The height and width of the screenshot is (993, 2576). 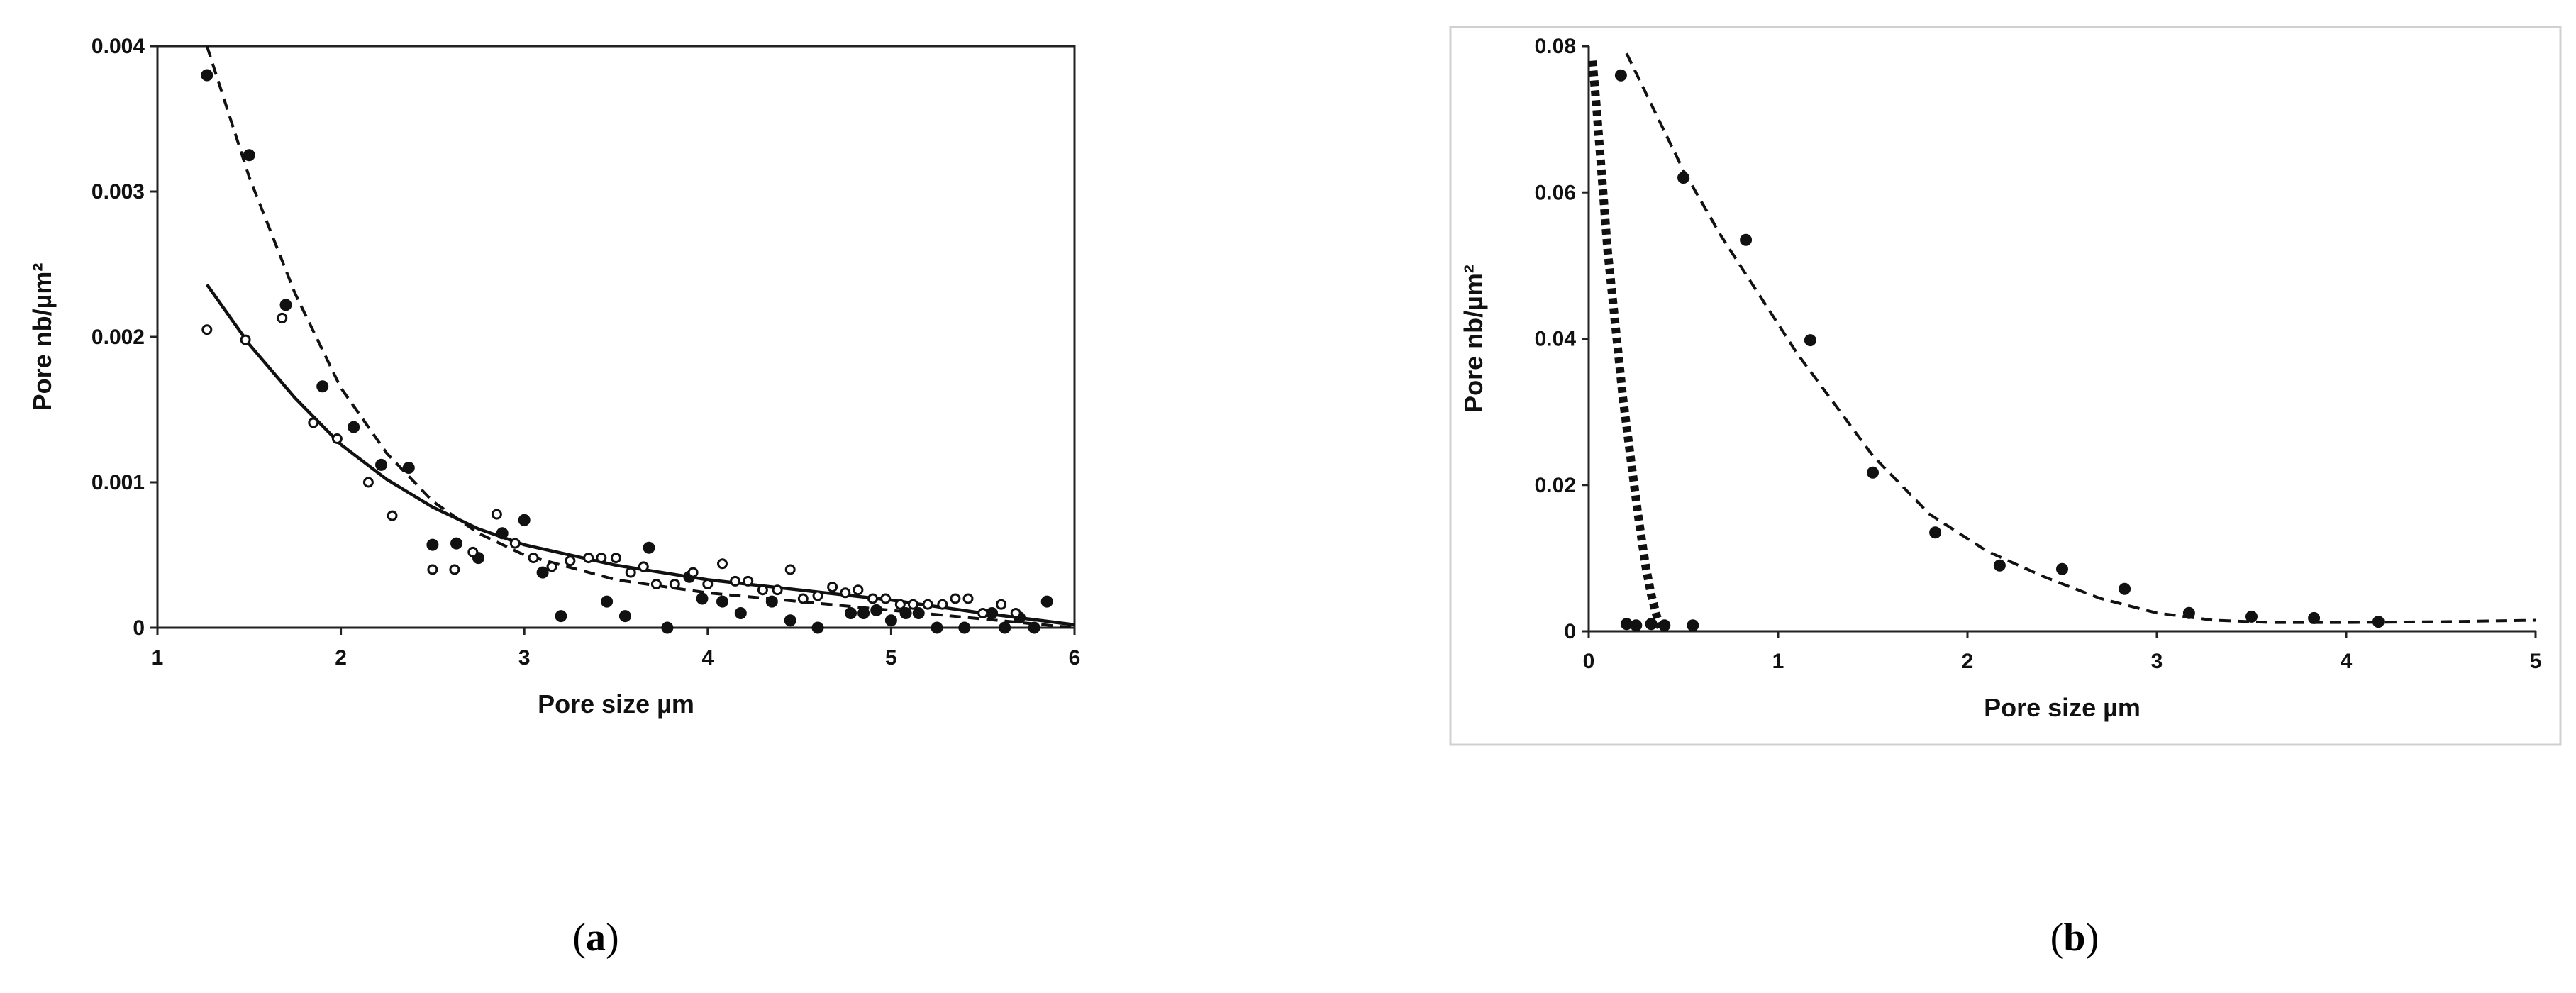 I want to click on chart-b-x-axis-label: Pore size µm, so click(x=2062, y=707).